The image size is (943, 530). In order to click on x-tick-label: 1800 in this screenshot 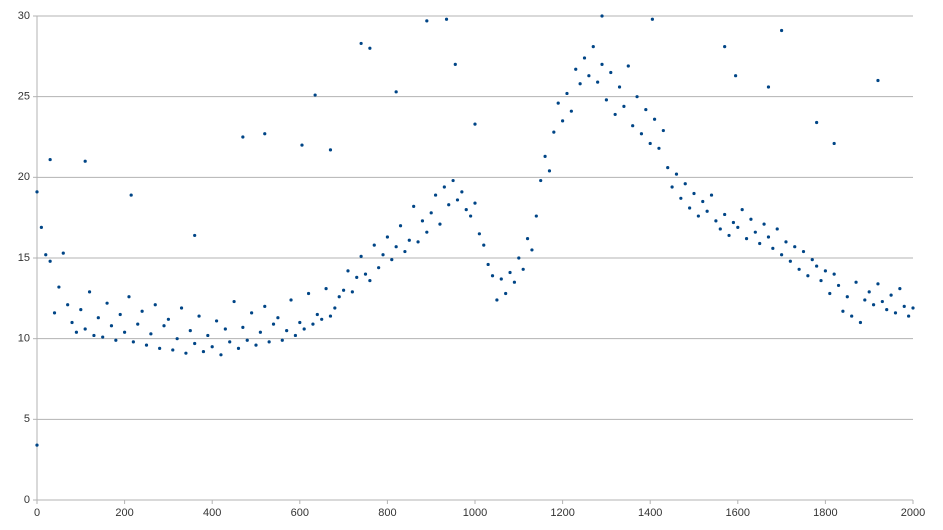, I will do `click(825, 513)`.